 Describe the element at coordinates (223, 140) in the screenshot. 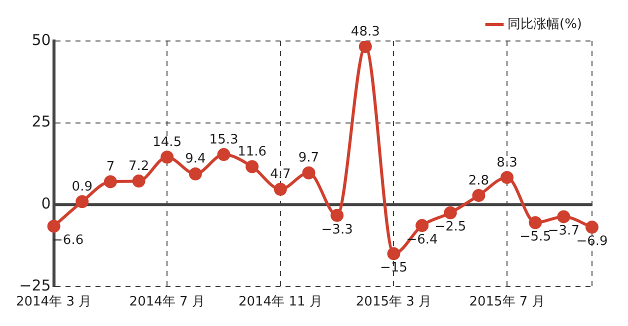

I see `data-label: 15.3` at that location.